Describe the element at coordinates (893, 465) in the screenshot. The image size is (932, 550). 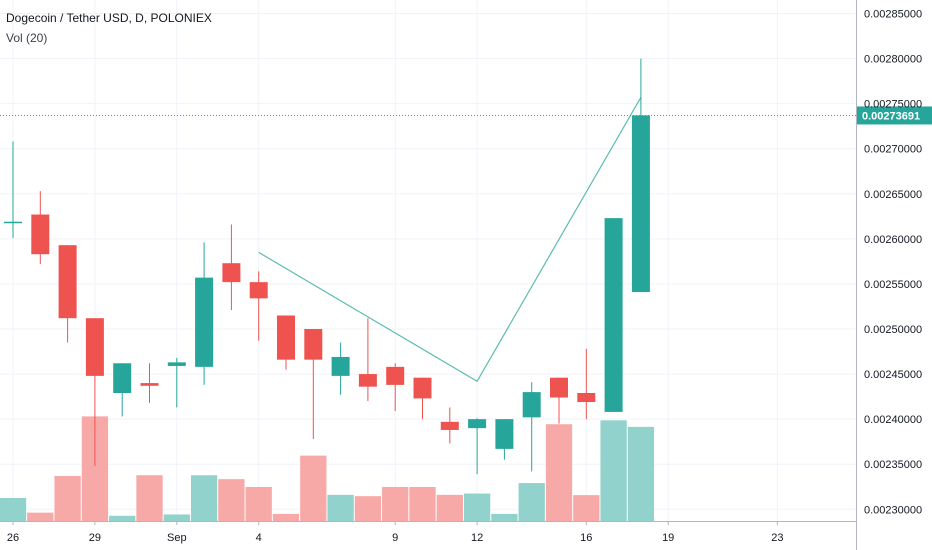
I see `price-tick-label: 0.00235000` at that location.